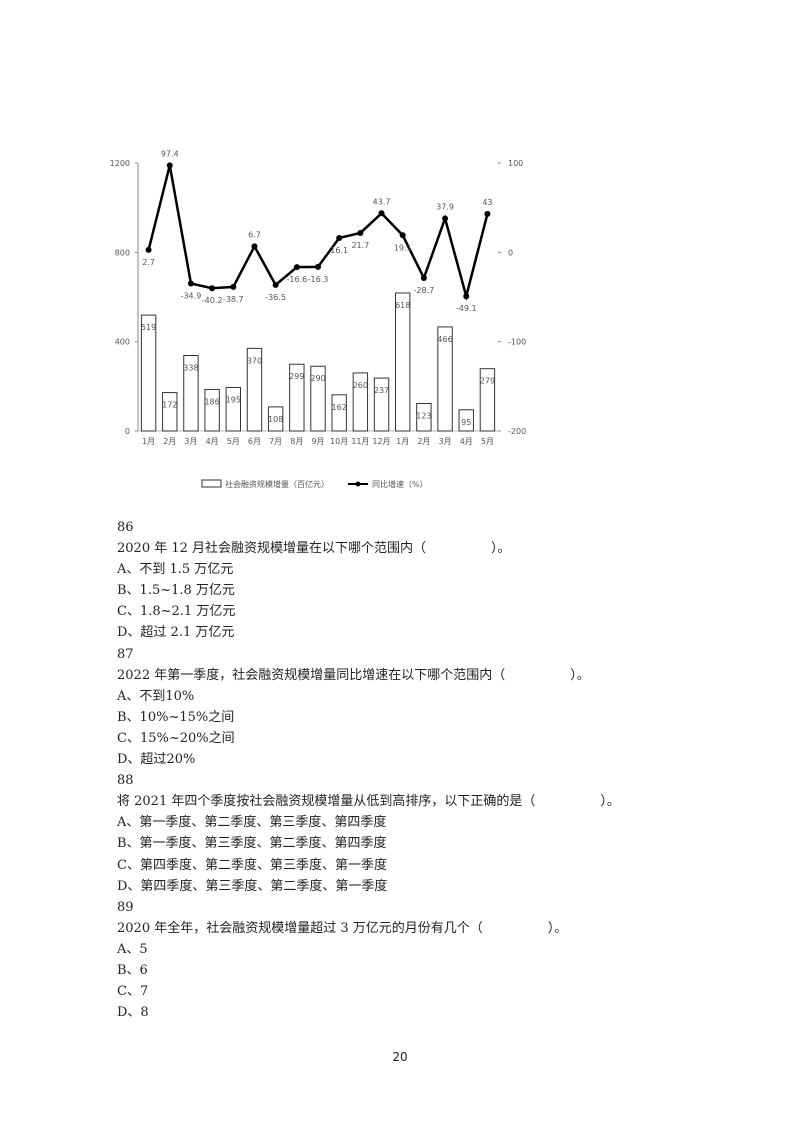 This screenshot has height=1132, width=800. Describe the element at coordinates (156, 760) in the screenshot. I see `option: D、超过20%` at that location.